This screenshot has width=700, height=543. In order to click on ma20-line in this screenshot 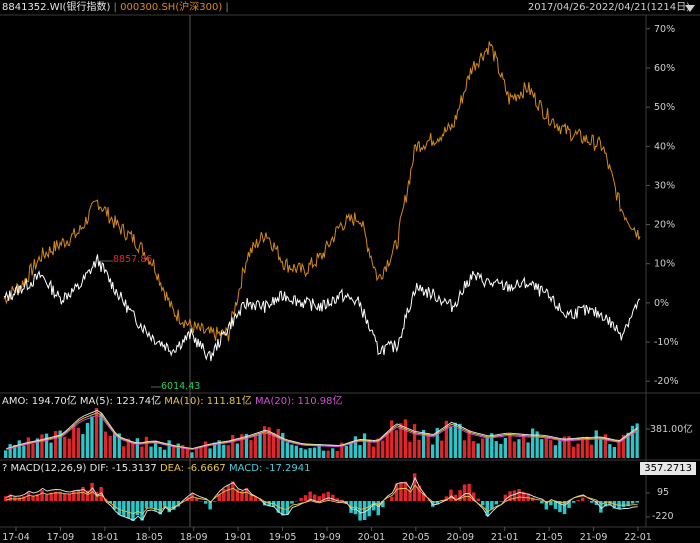, I will do `click(322, 432)`.